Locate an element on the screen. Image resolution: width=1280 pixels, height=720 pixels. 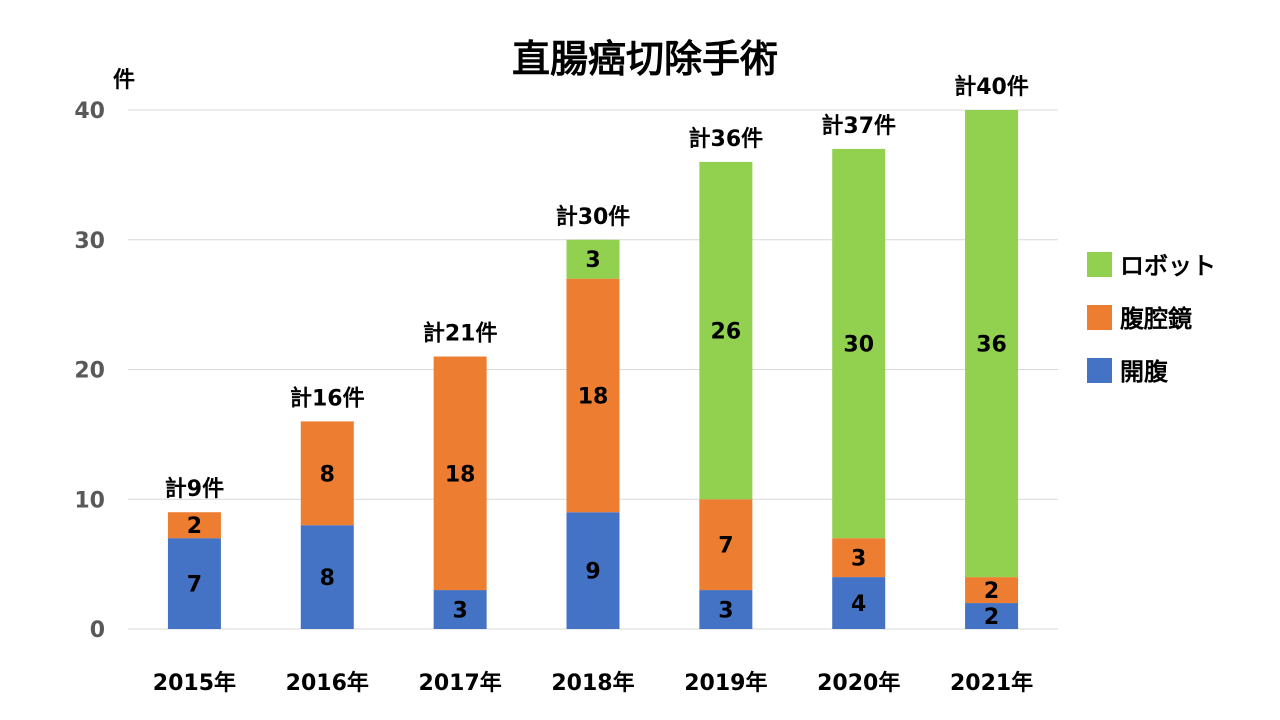
bar-total-label: 計40件 is located at coordinates (991, 87).